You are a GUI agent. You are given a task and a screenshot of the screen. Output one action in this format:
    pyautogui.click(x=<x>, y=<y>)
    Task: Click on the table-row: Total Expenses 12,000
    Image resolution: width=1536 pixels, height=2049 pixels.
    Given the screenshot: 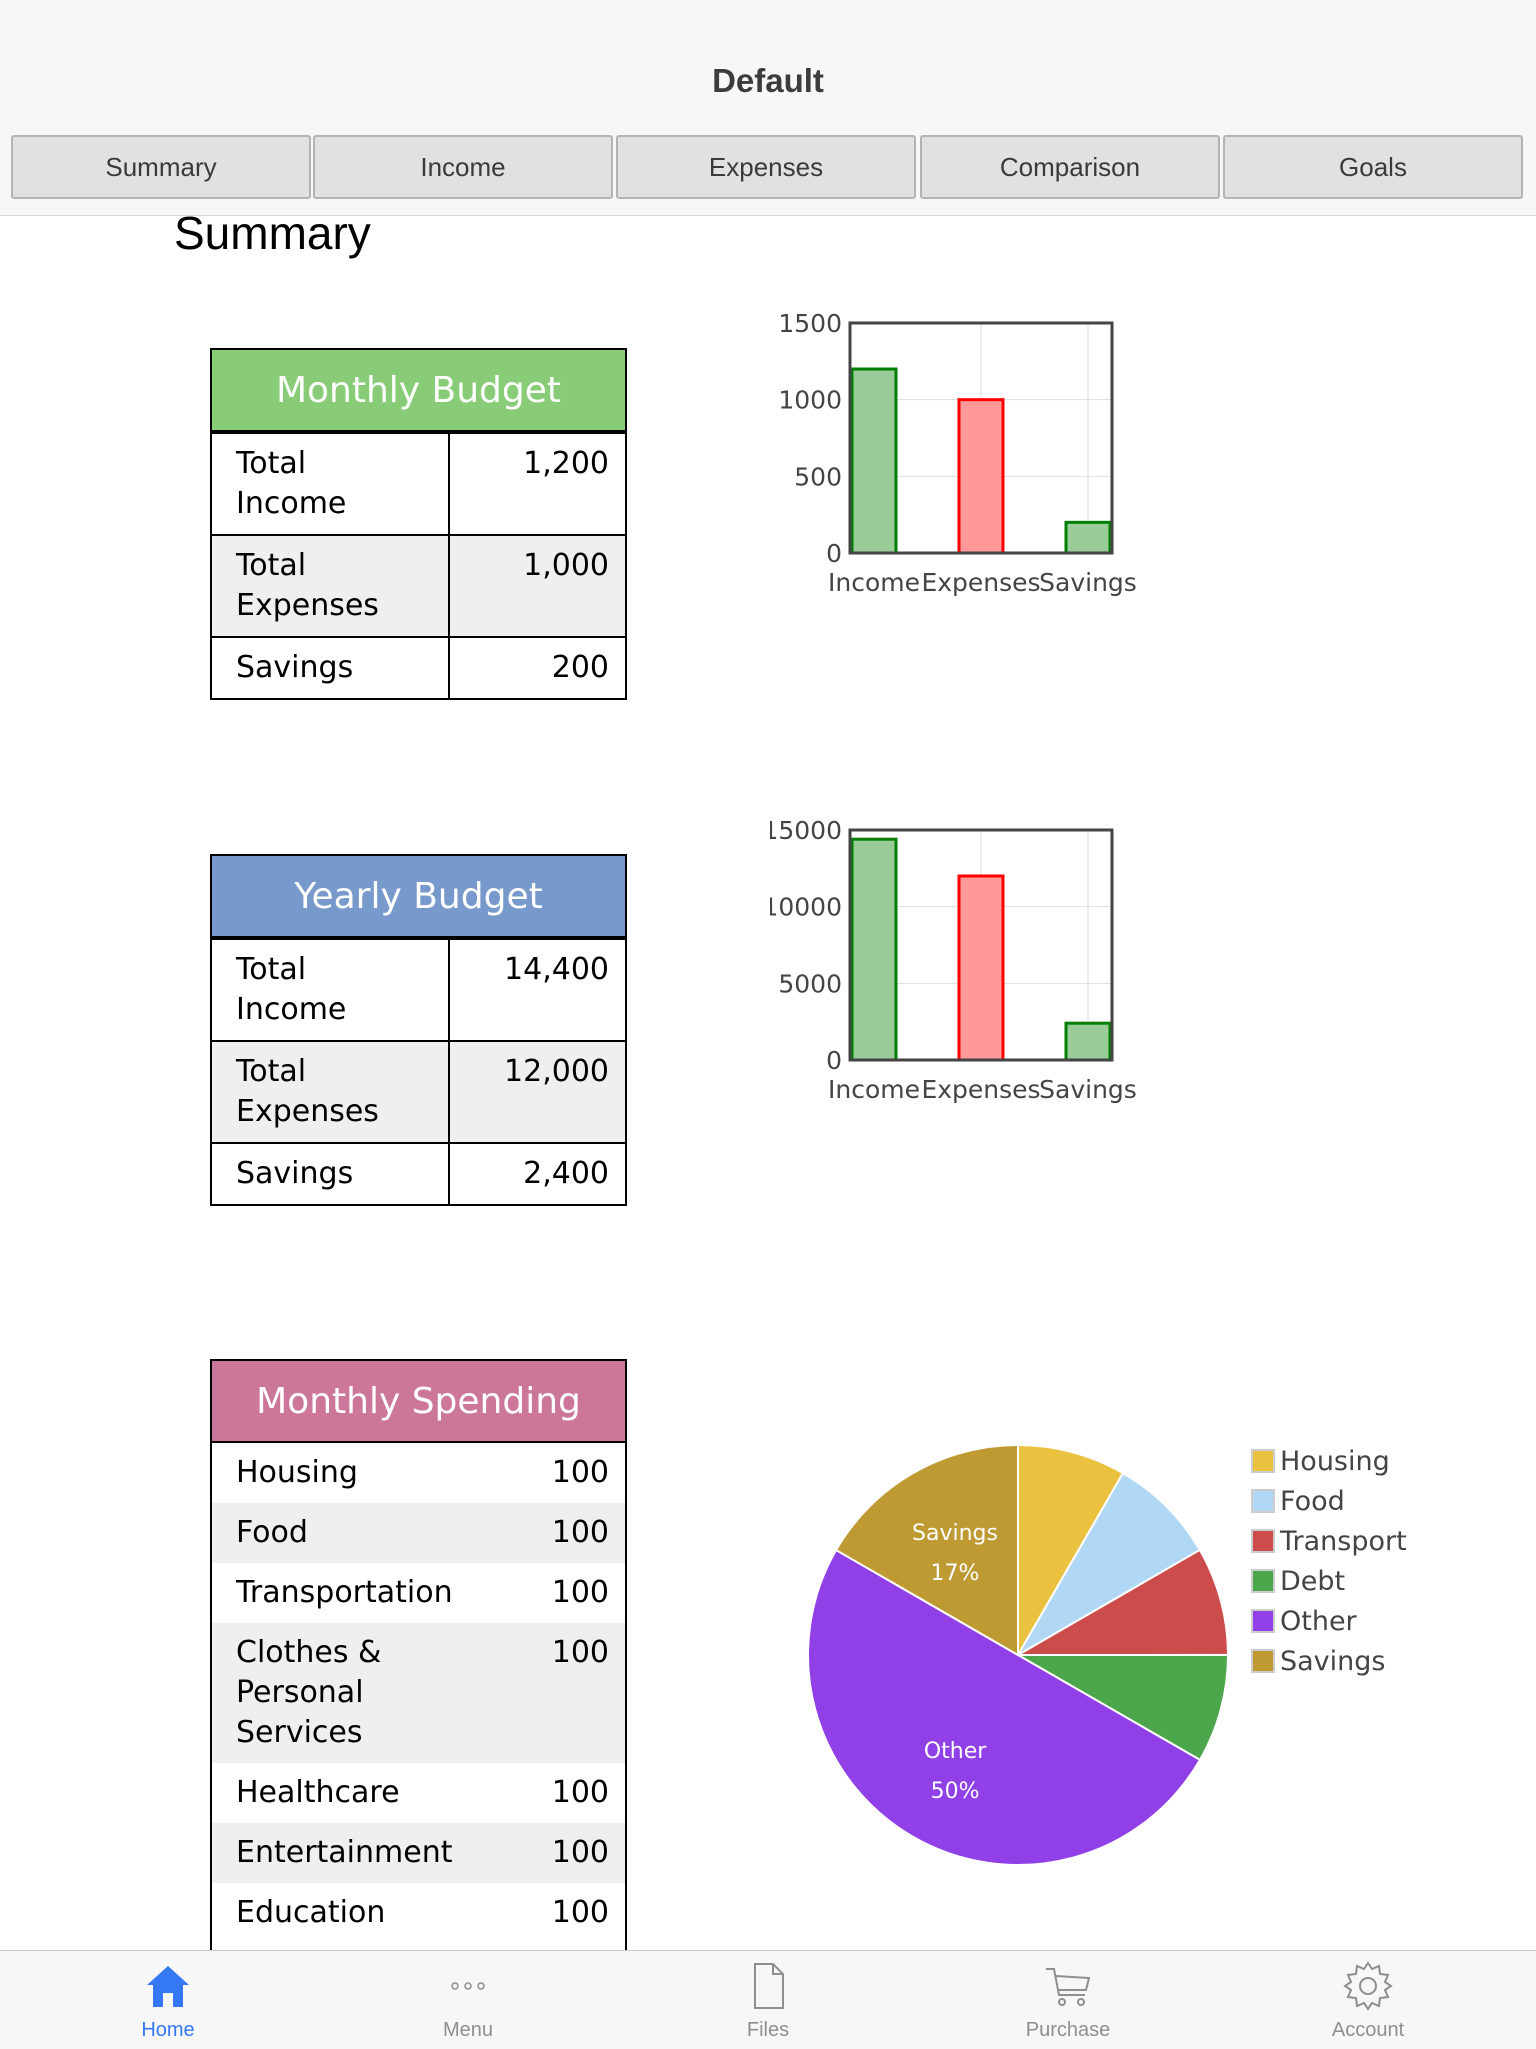 What is the action you would take?
    pyautogui.click(x=418, y=1091)
    